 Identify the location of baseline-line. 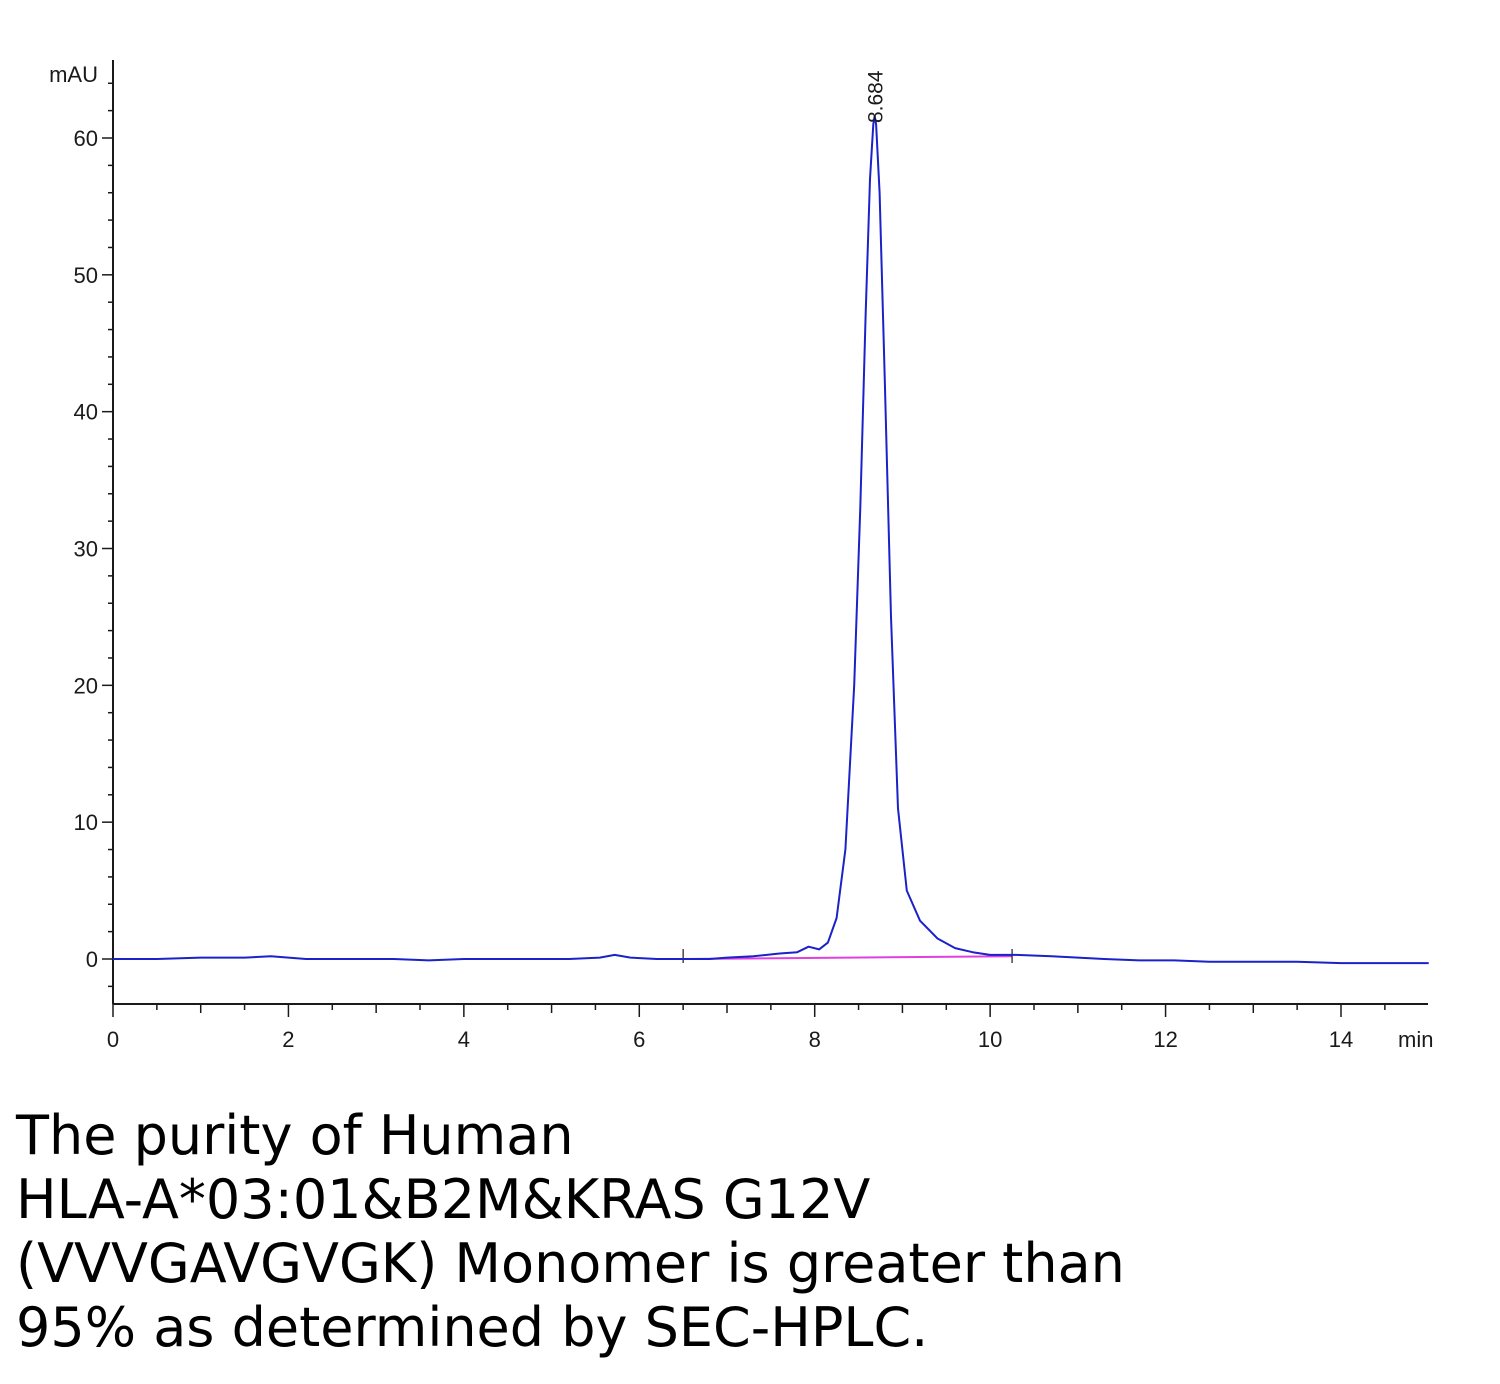
(848, 957).